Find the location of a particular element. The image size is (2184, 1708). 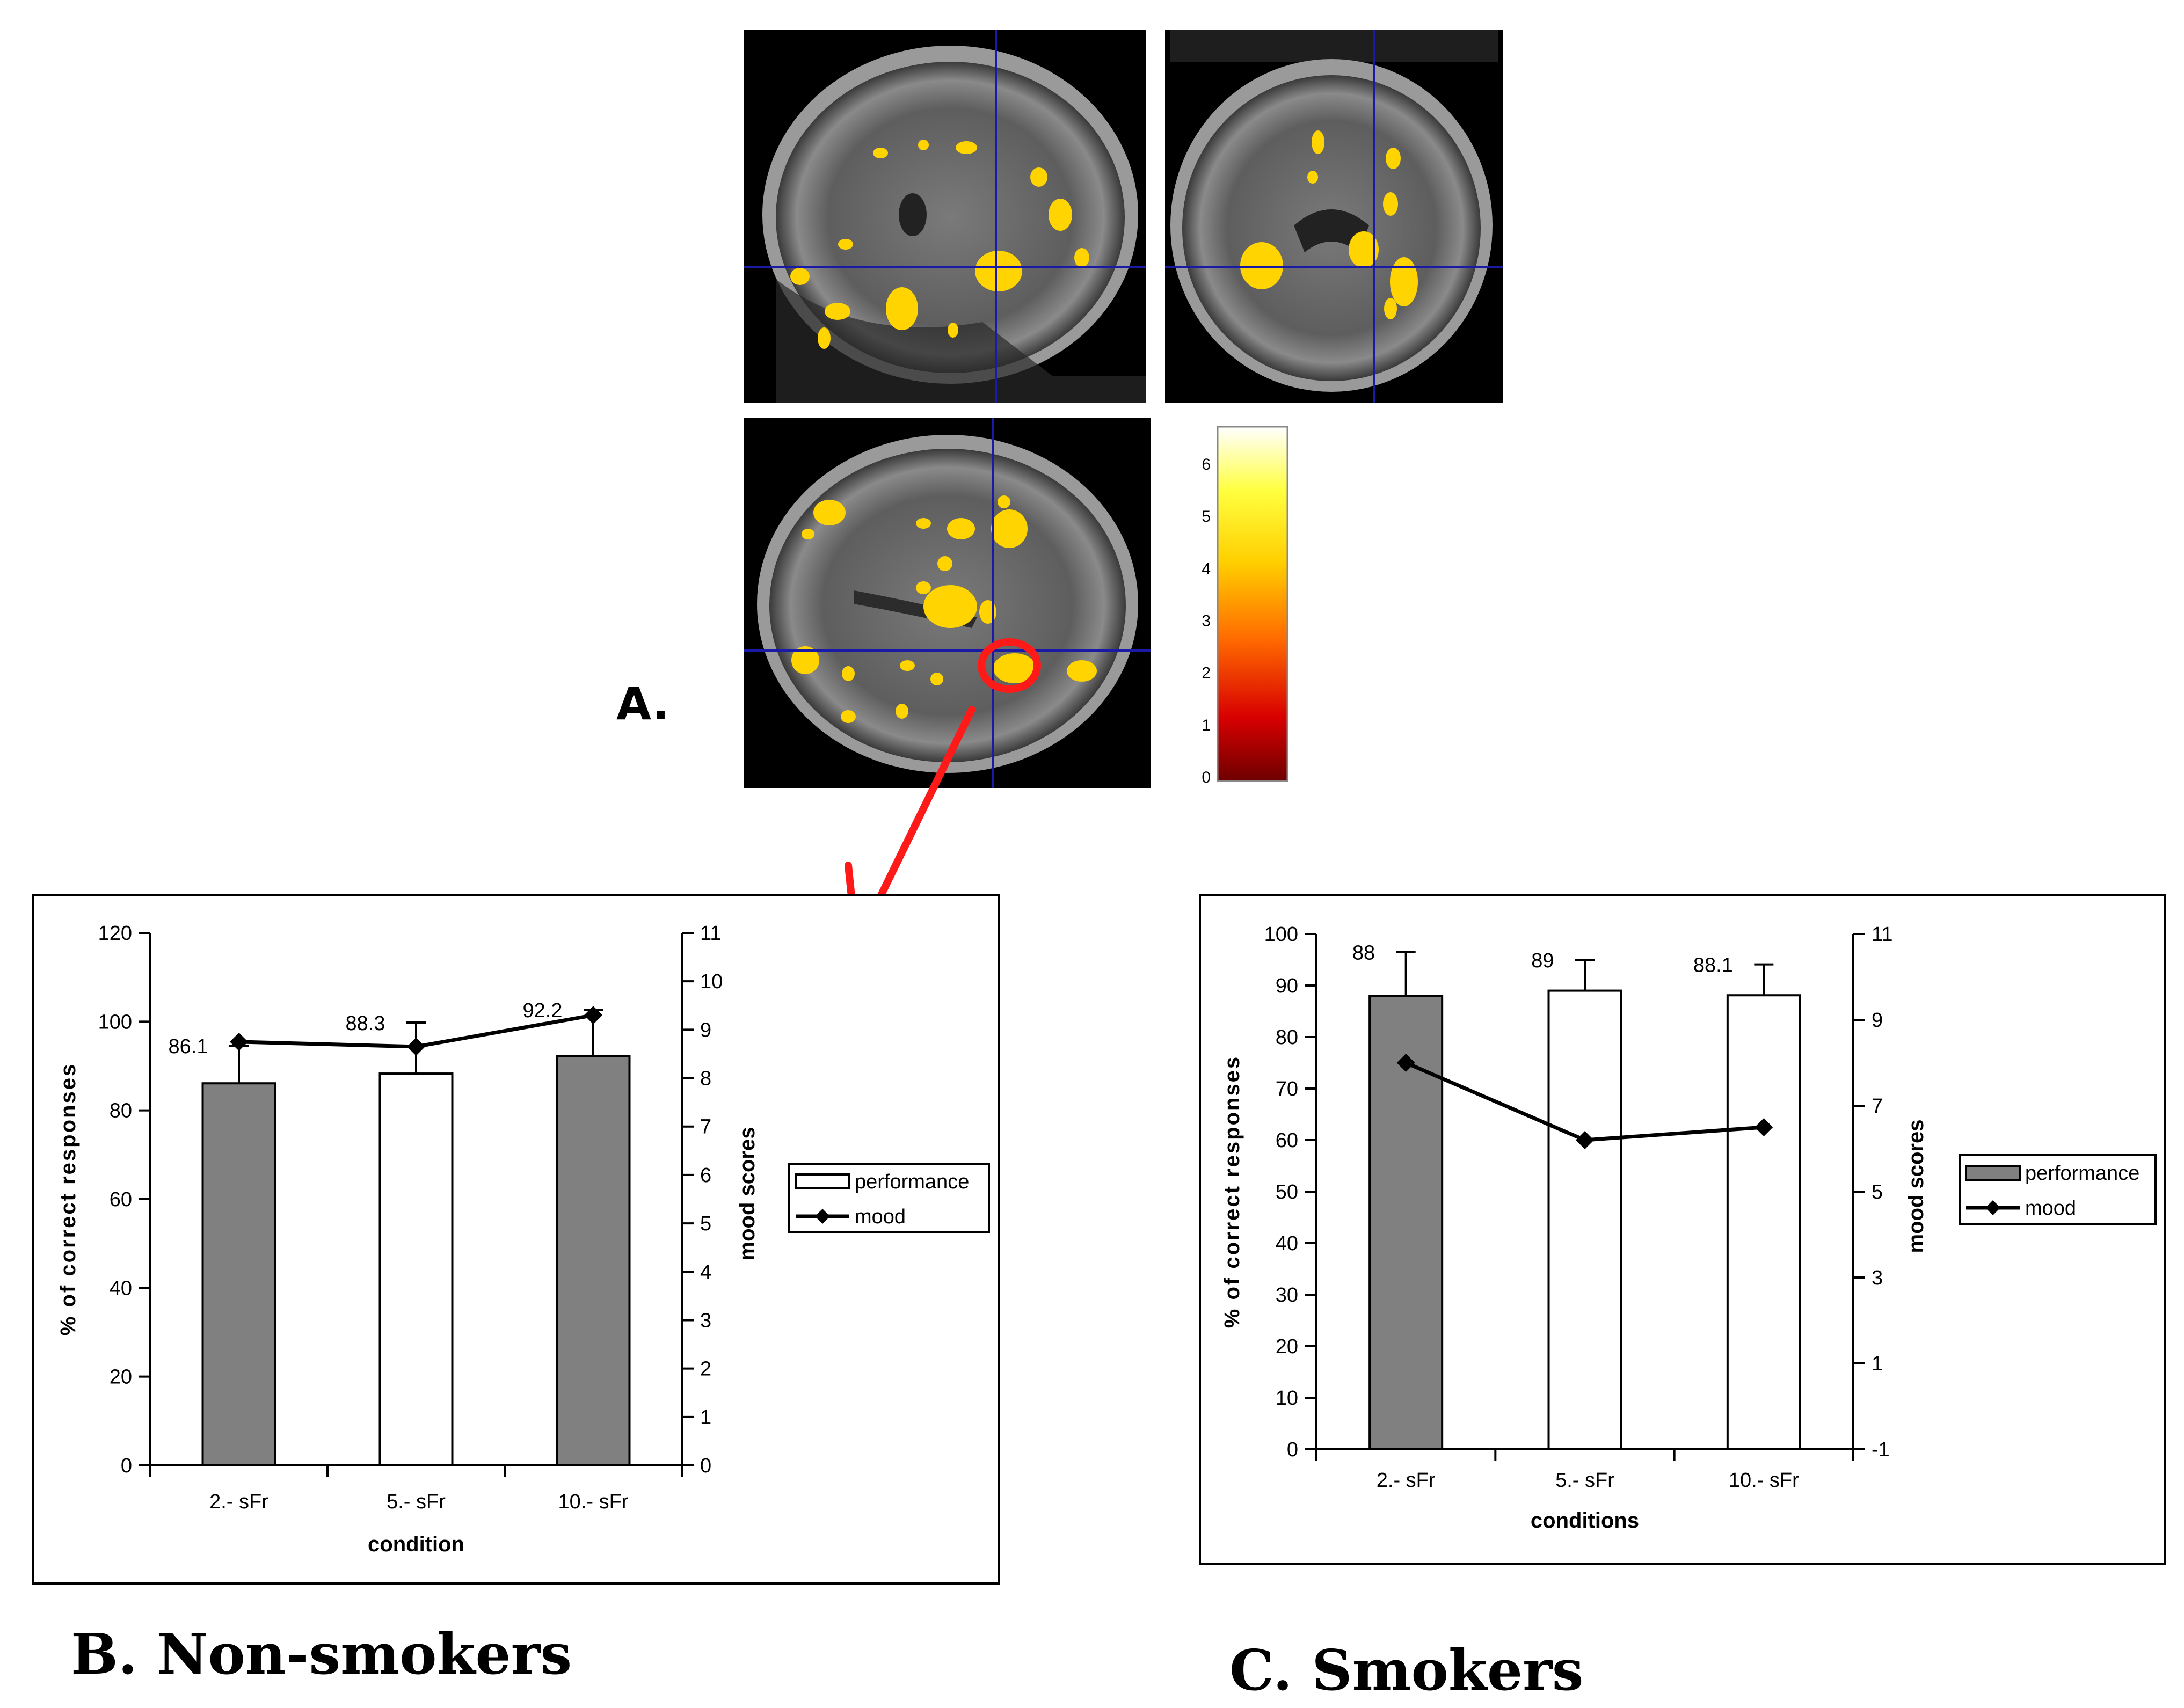

x-axis-label: condition is located at coordinates (416, 1544).